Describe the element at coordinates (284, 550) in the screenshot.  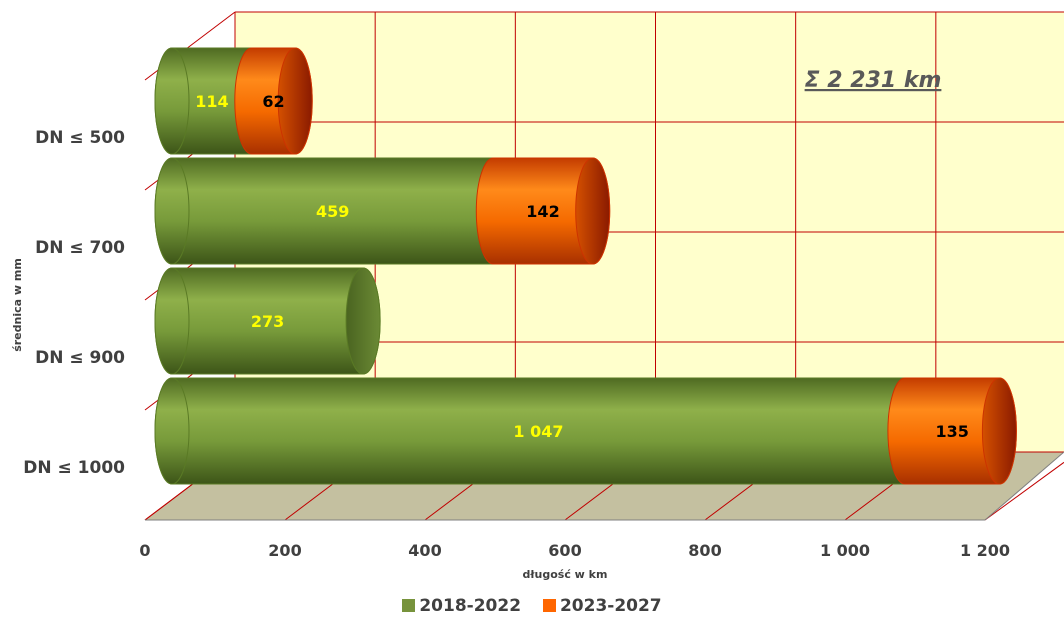
I see `x-tick-label-1: 200` at that location.